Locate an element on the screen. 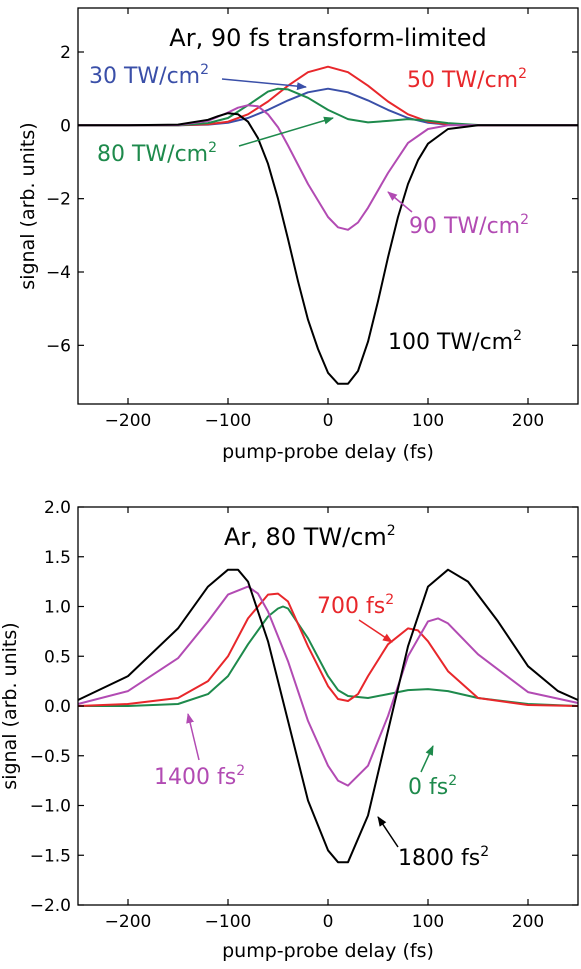 This screenshot has height=969, width=581. top-x-tick-label: 0 is located at coordinates (328, 421).